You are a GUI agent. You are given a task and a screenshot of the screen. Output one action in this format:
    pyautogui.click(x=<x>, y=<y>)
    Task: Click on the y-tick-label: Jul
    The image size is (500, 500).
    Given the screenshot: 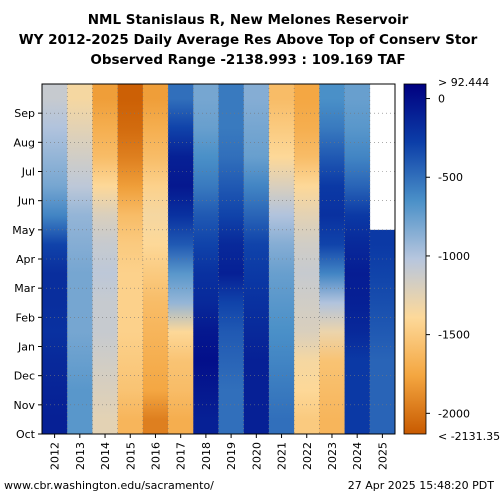 What is the action you would take?
    pyautogui.click(x=28, y=172)
    